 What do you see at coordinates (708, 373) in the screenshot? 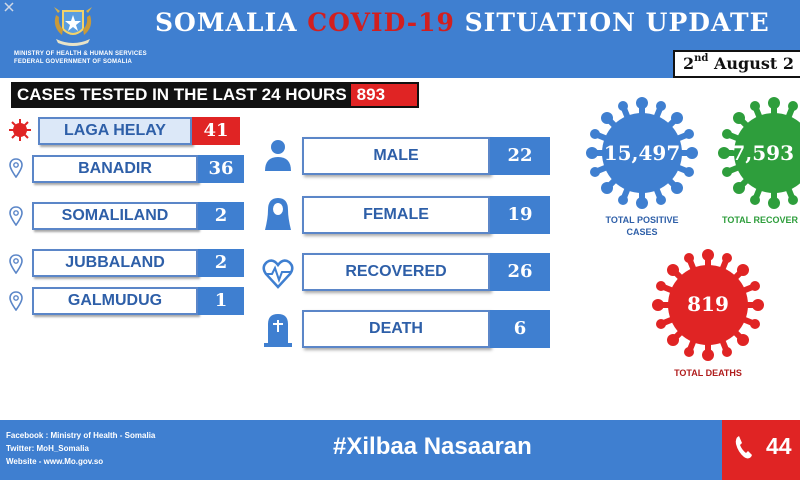
I see `total-deaths-label: TOTAL DEATHS` at bounding box center [708, 373].